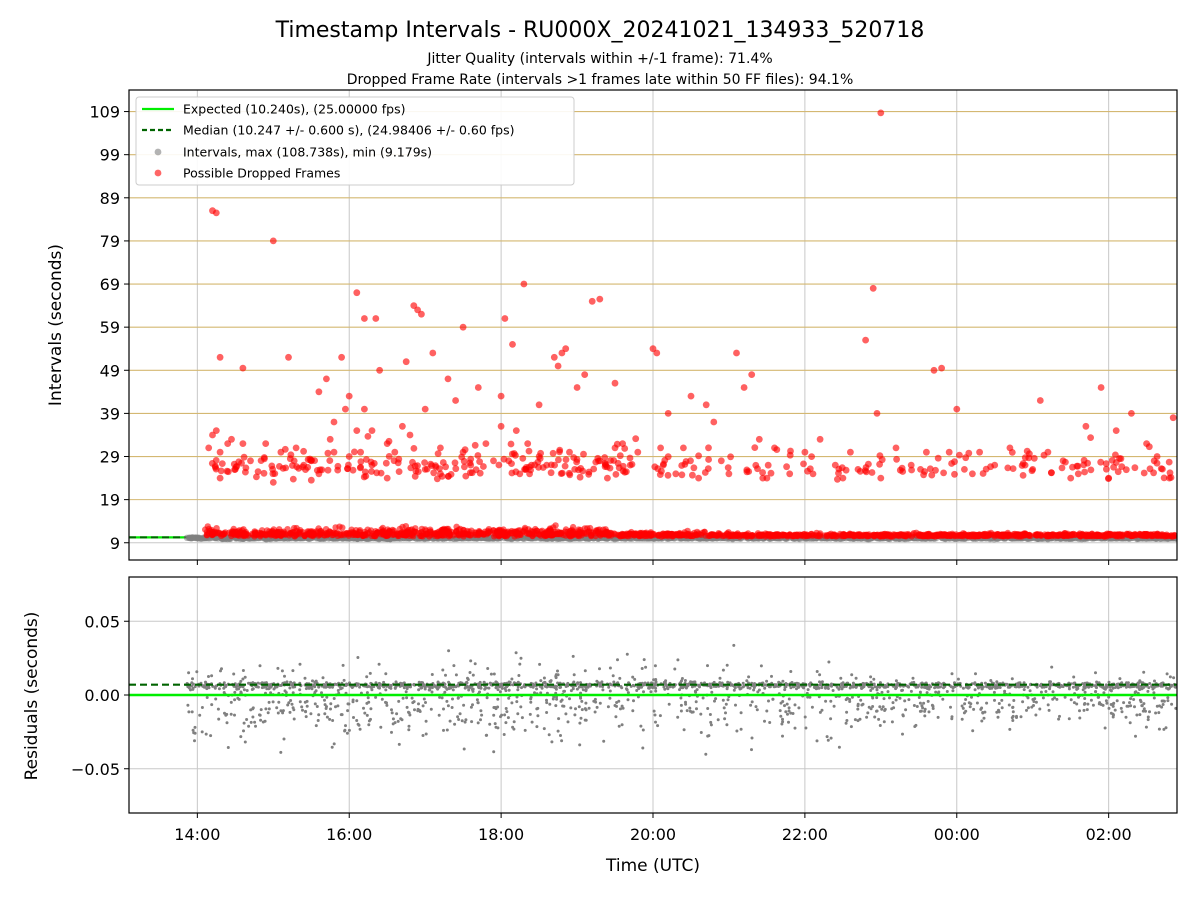 This screenshot has width=1200, height=900. I want to click on top-y-tick-label: 49, so click(110, 370).